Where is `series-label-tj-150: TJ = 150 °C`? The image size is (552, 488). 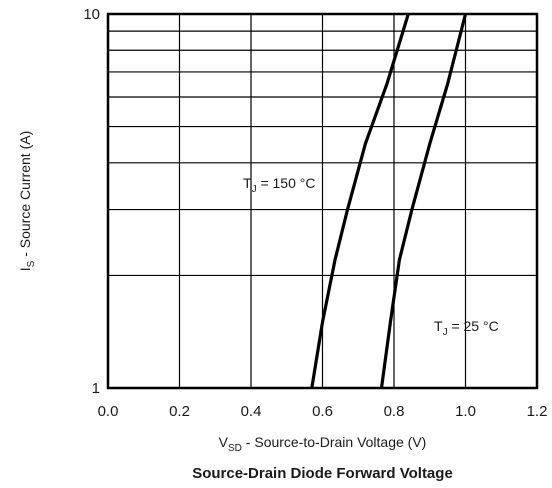
series-label-tj-150: TJ = 150 °C is located at coordinates (279, 185).